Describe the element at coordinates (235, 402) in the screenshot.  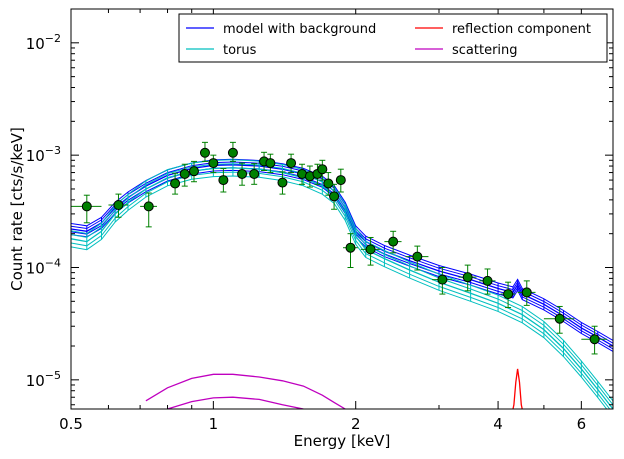
I see `scattering-lower-line` at that location.